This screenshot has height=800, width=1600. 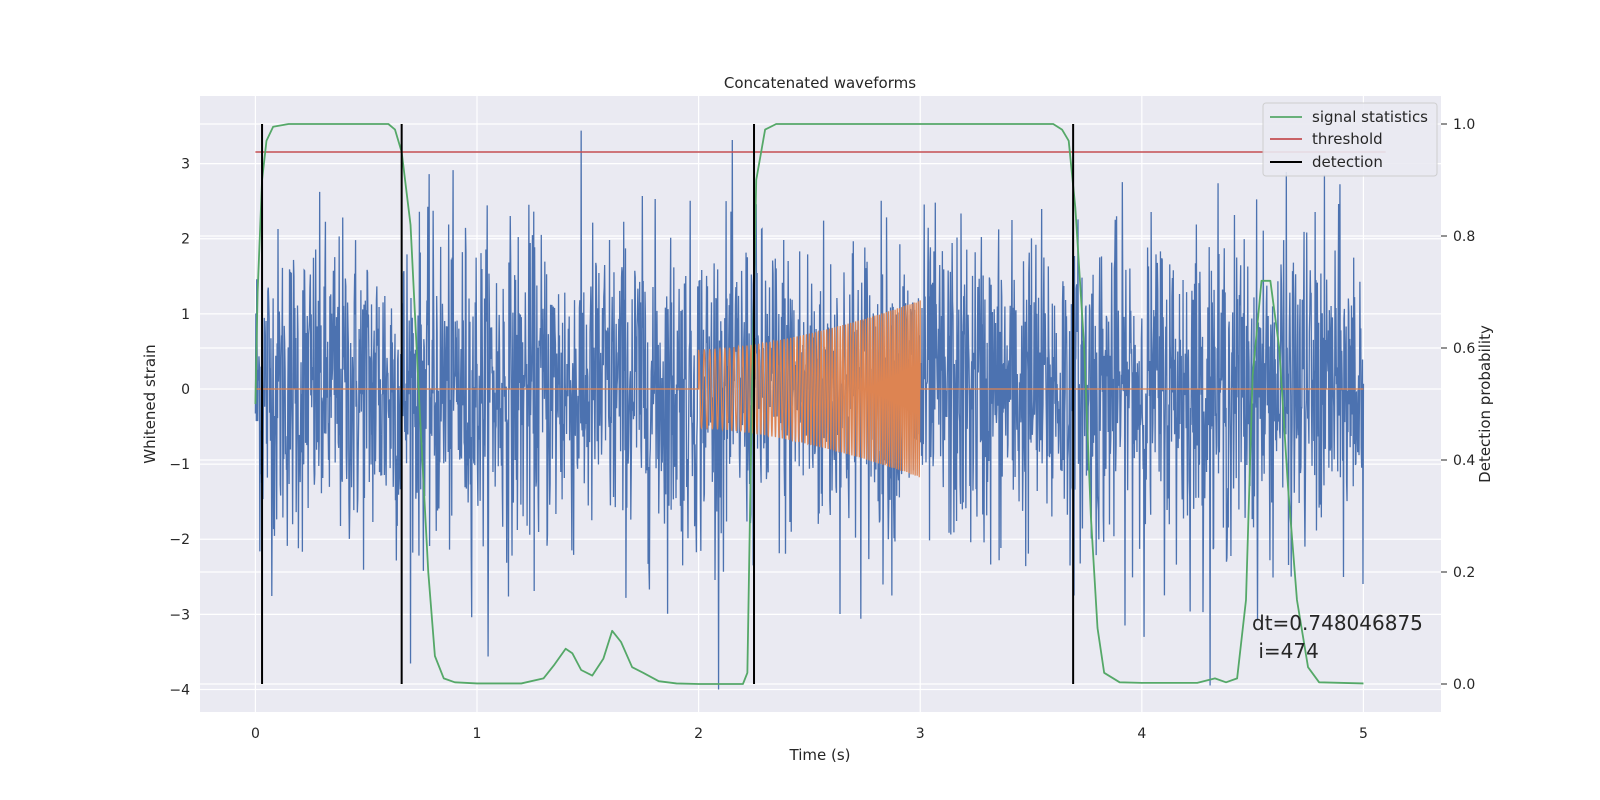 I want to click on y-axis-label-right: Detection probability, so click(x=1485, y=404).